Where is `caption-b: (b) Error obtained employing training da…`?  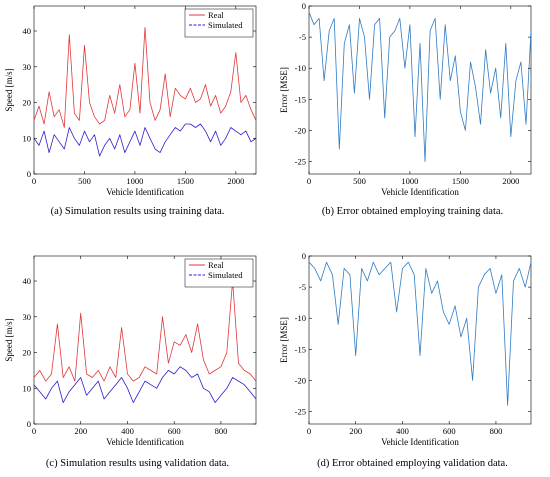
caption-b: (b) Error obtained employing training da… is located at coordinates (412, 211).